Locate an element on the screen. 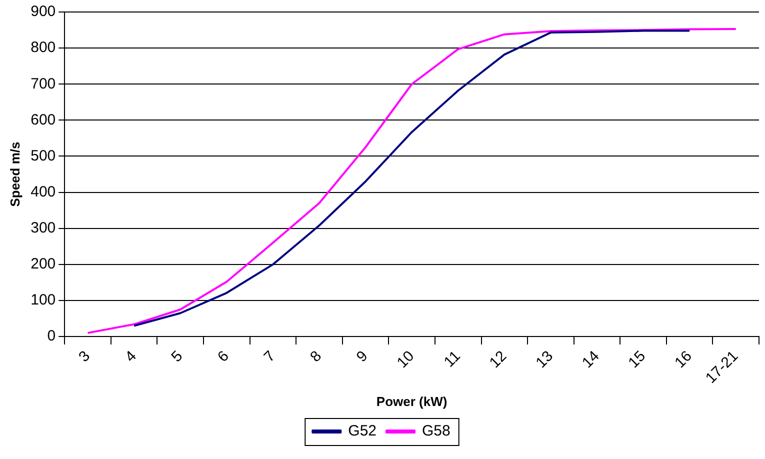  x-tick-label: 7 is located at coordinates (269, 357).